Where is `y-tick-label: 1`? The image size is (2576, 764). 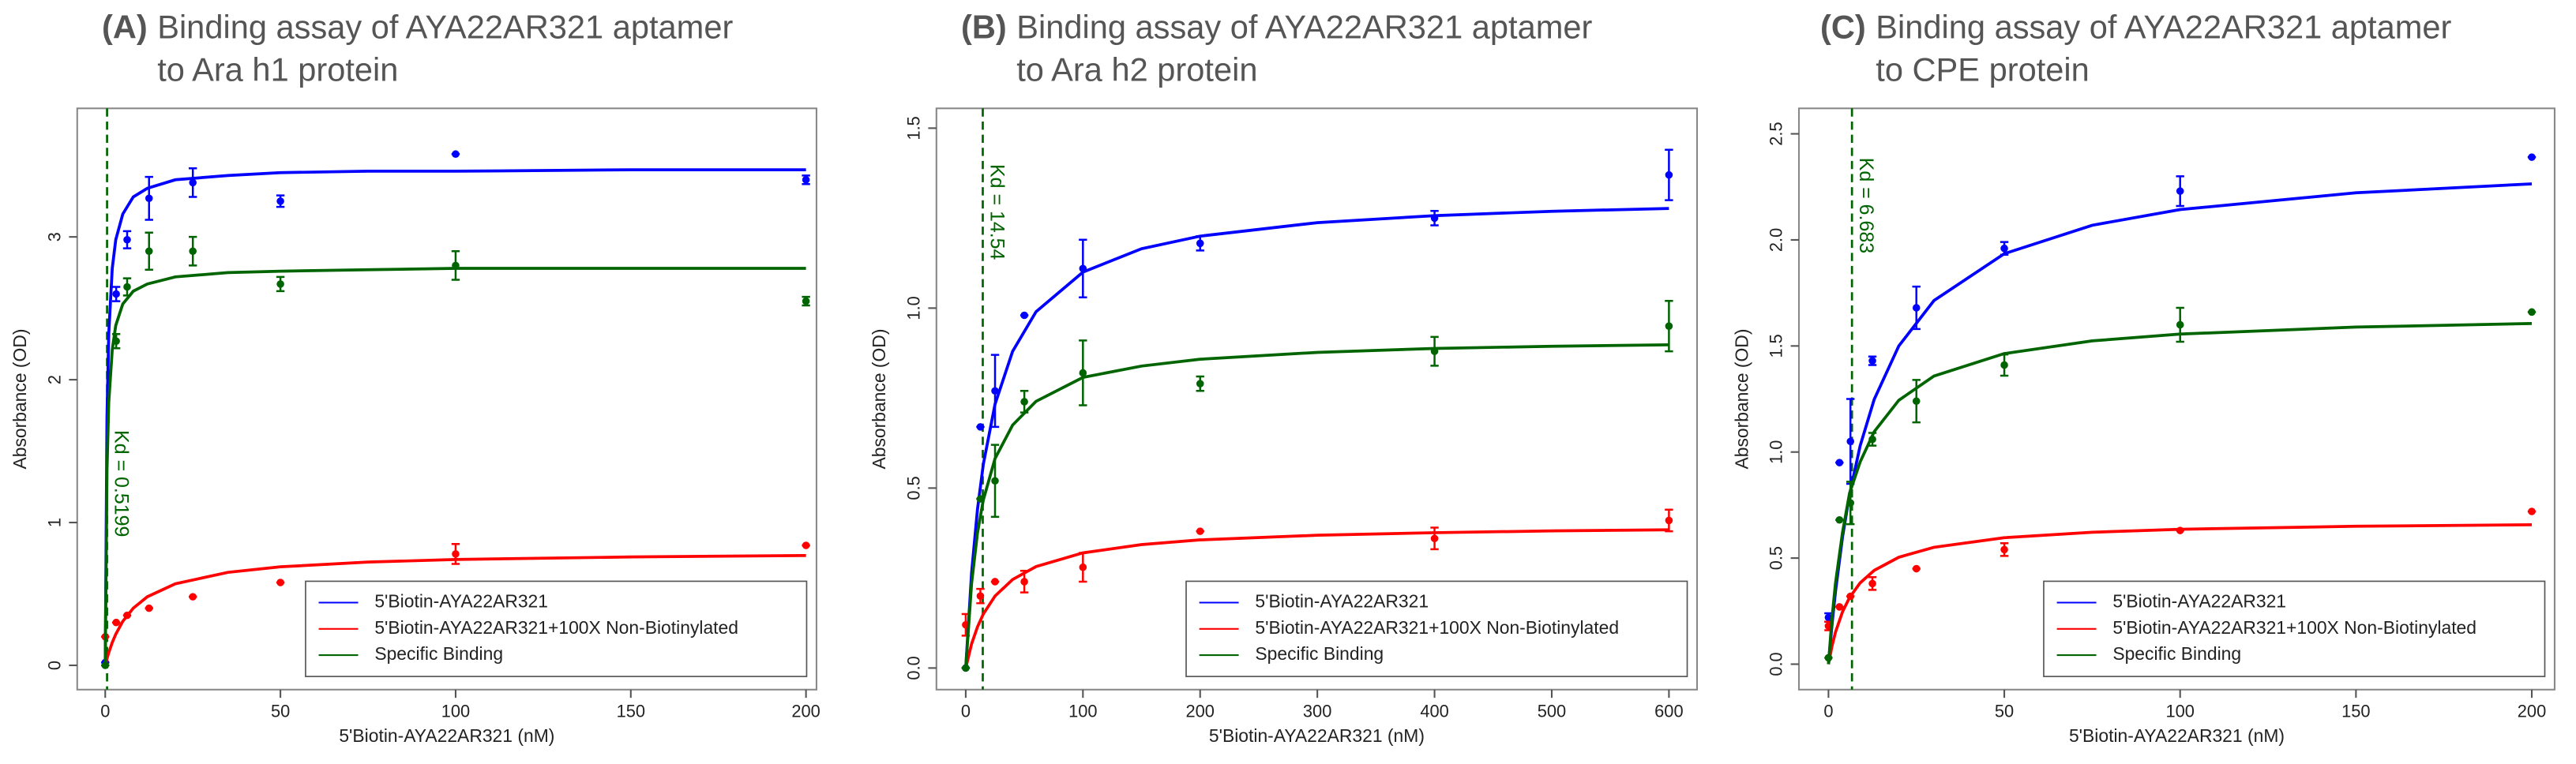 y-tick-label: 1 is located at coordinates (54, 522).